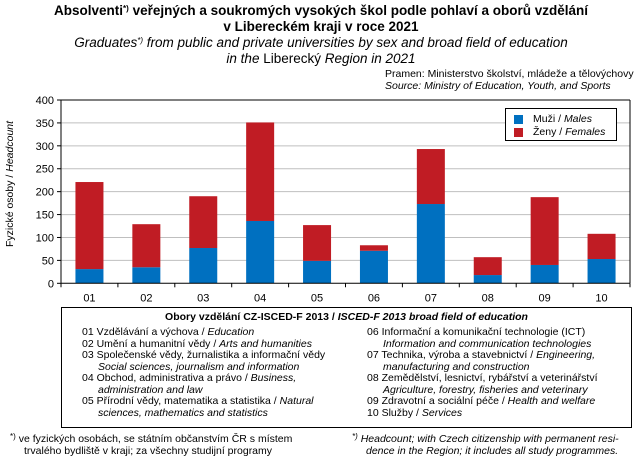  What do you see at coordinates (577, 119) in the screenshot?
I see `legend-label-males-en: Males` at bounding box center [577, 119].